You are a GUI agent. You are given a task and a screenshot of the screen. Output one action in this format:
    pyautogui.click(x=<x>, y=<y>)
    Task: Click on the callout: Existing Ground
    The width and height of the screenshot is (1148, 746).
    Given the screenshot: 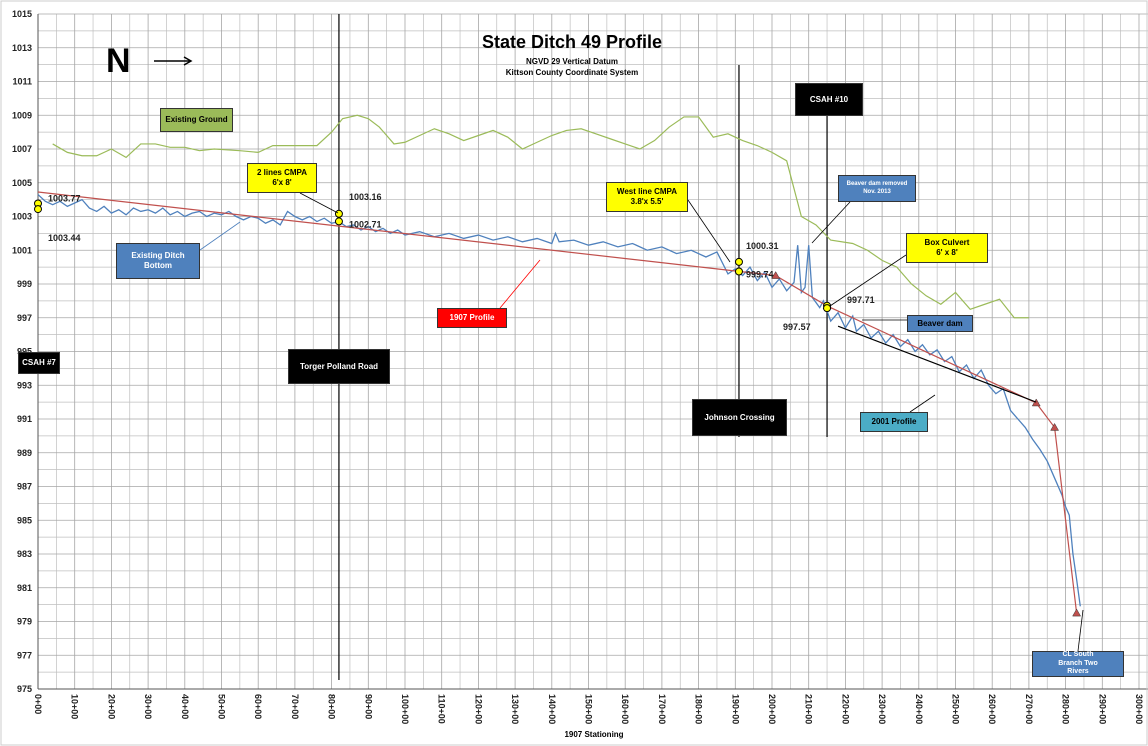 What is the action you would take?
    pyautogui.click(x=196, y=120)
    